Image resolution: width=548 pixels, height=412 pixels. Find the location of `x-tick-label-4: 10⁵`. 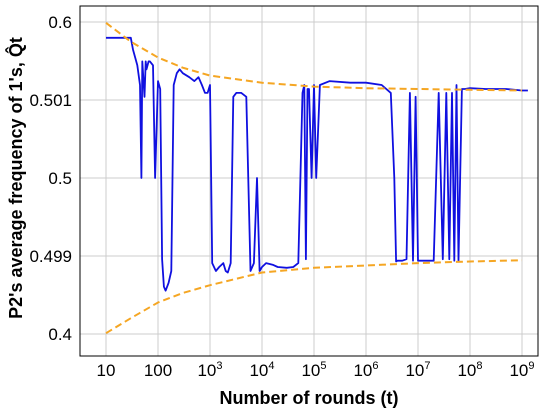

x-tick-label-4: 10⁵ is located at coordinates (313, 370).